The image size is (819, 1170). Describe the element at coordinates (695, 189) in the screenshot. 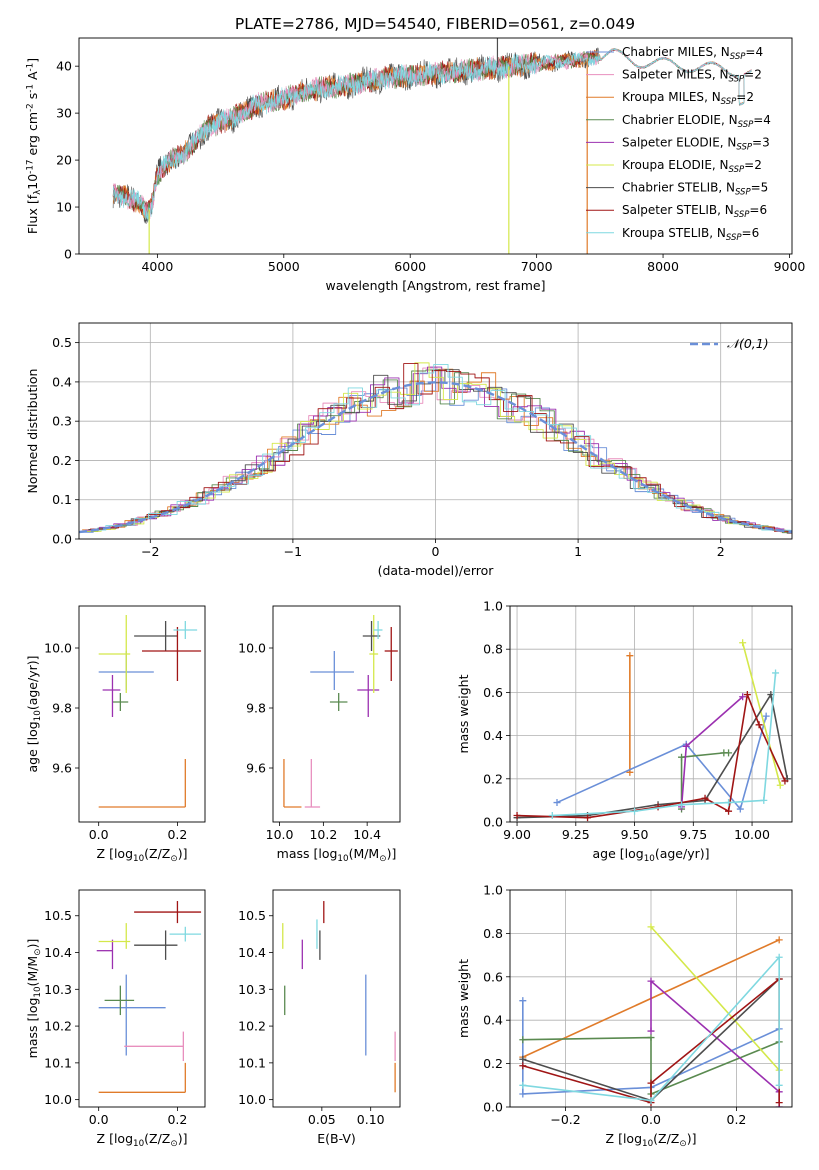

I see `legend-label: Chabrier STELIB, NSSP=5` at that location.